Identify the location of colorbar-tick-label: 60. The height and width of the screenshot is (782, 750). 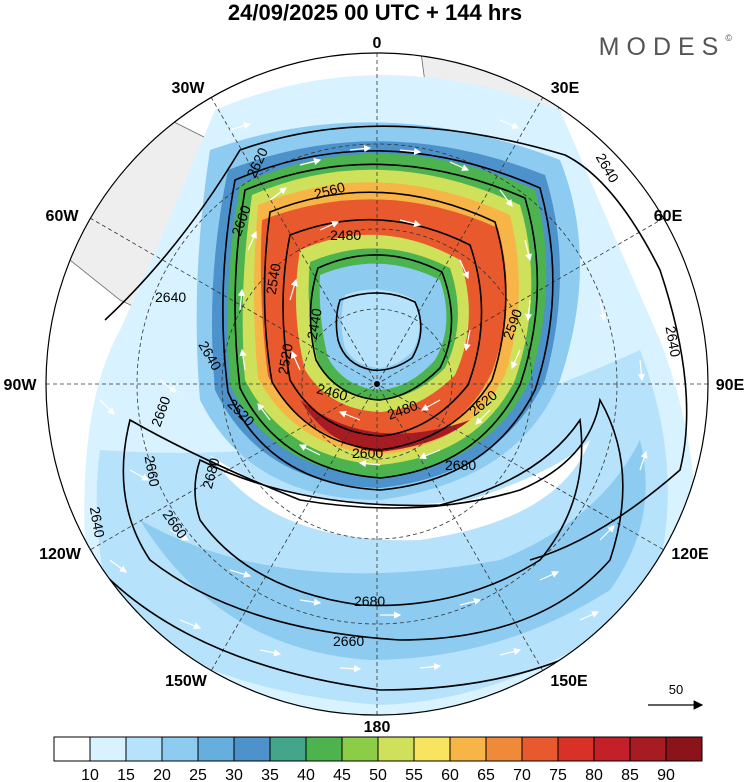
(450, 774).